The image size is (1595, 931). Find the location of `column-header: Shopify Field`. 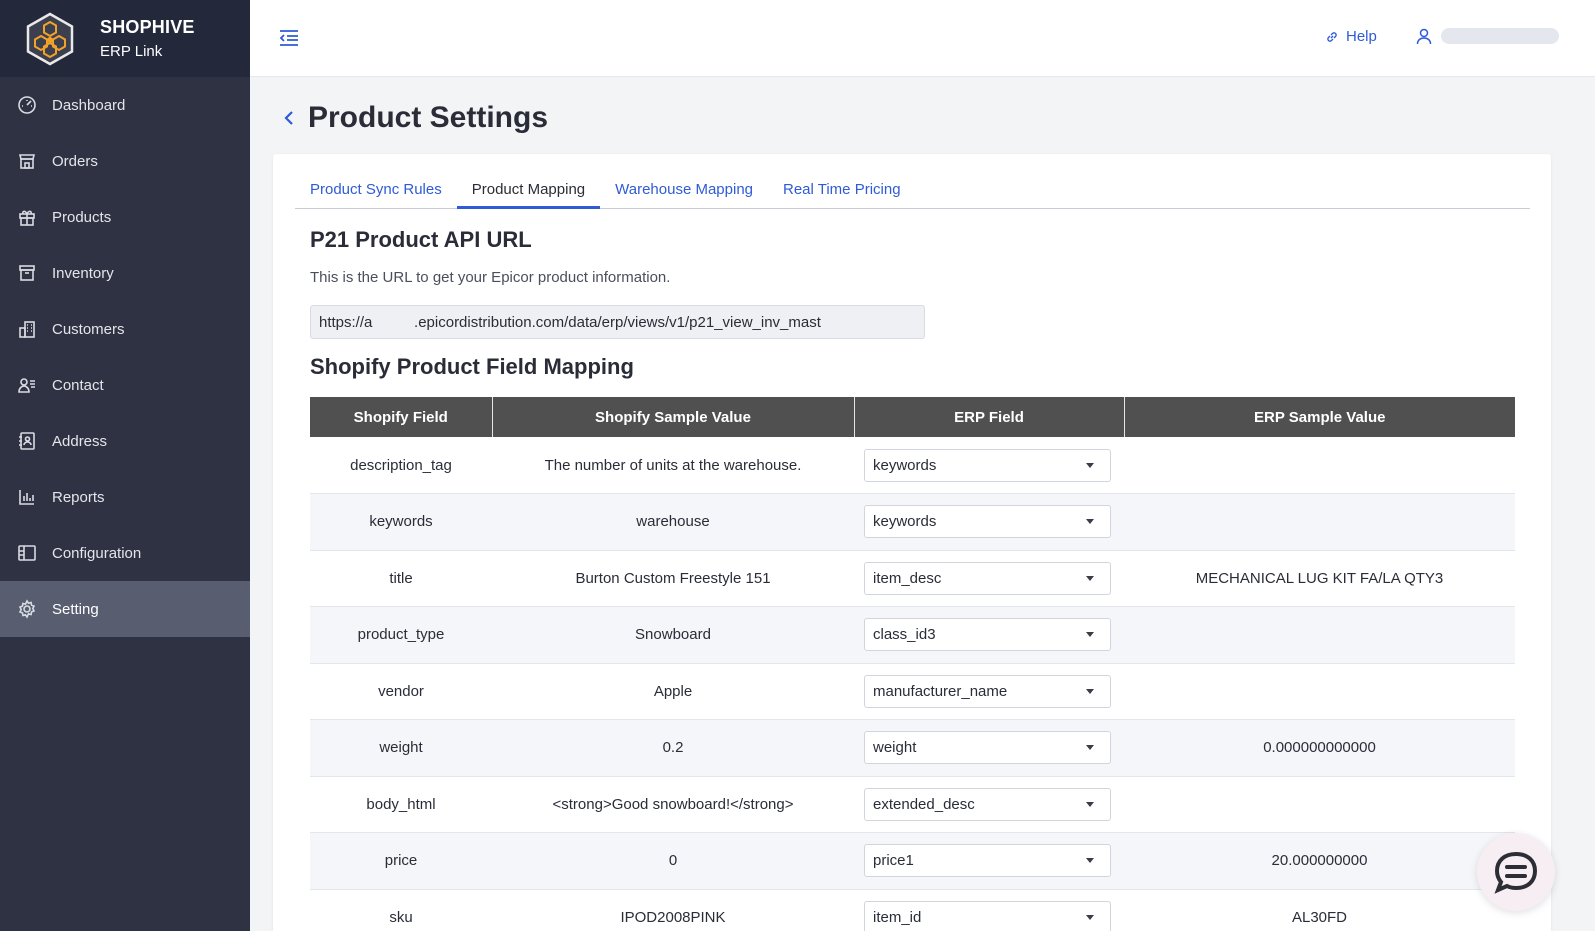

column-header: Shopify Field is located at coordinates (401, 417).